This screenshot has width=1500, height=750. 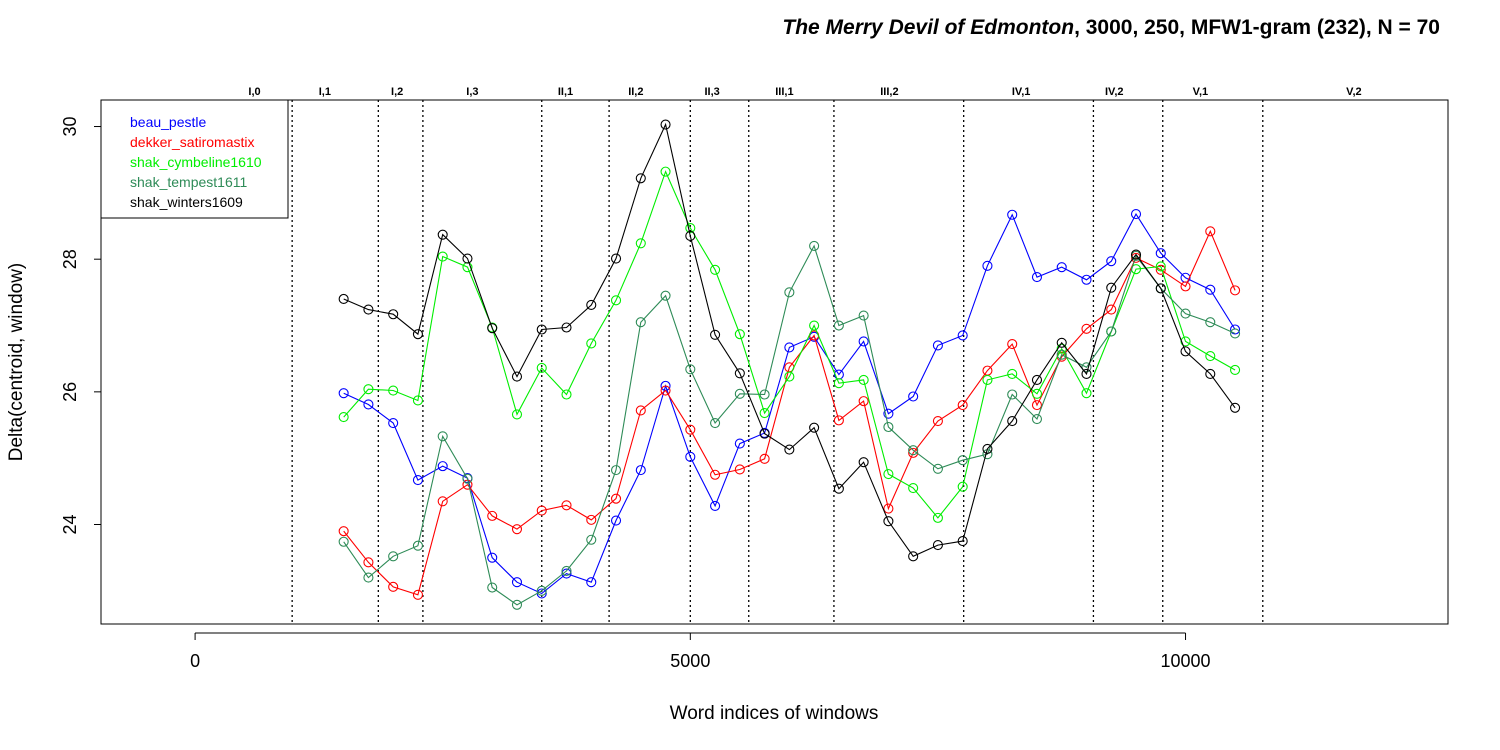 I want to click on act-label: II,3, so click(x=711, y=92).